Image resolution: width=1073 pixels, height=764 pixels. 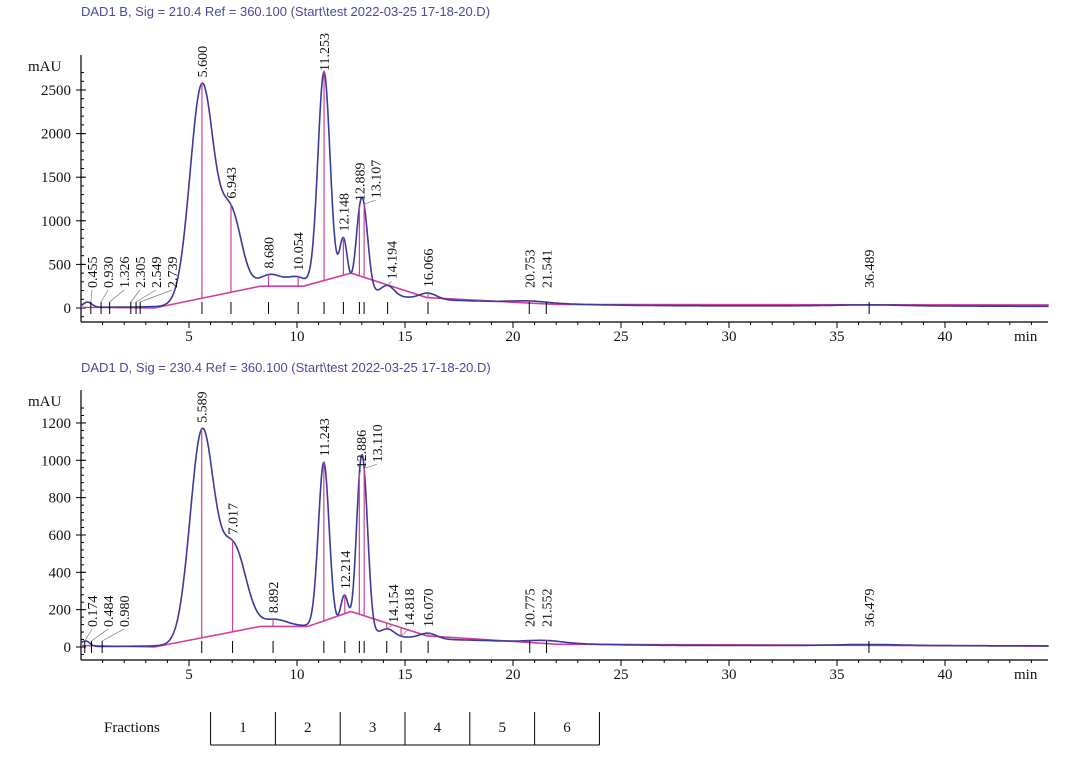 What do you see at coordinates (299, 251) in the screenshot?
I see `peak-label: 10.054` at bounding box center [299, 251].